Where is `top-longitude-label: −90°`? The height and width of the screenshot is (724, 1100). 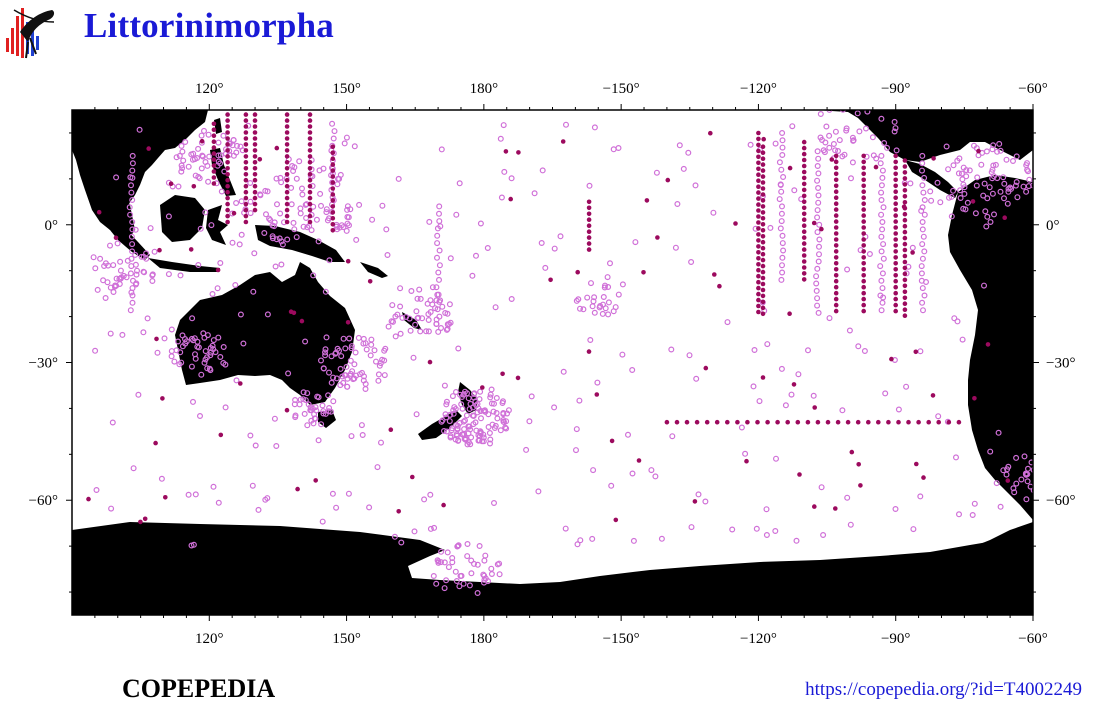
top-longitude-label: −90° is located at coordinates (895, 89).